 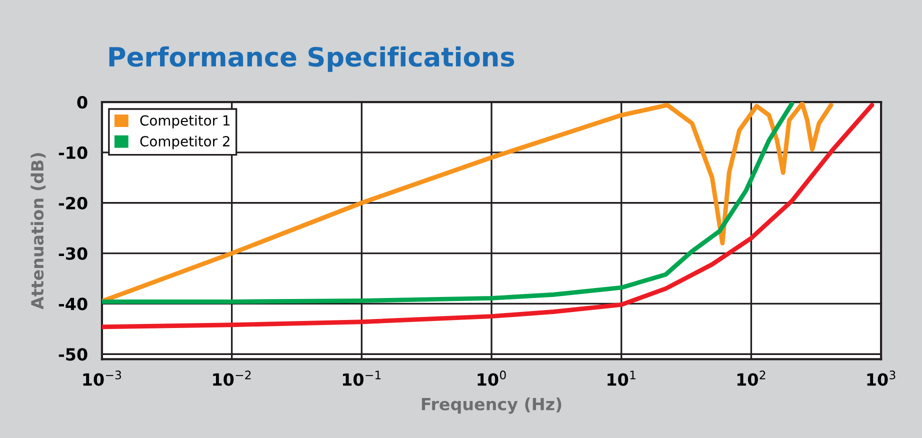 I want to click on y-tick-label: -10, so click(x=73, y=153).